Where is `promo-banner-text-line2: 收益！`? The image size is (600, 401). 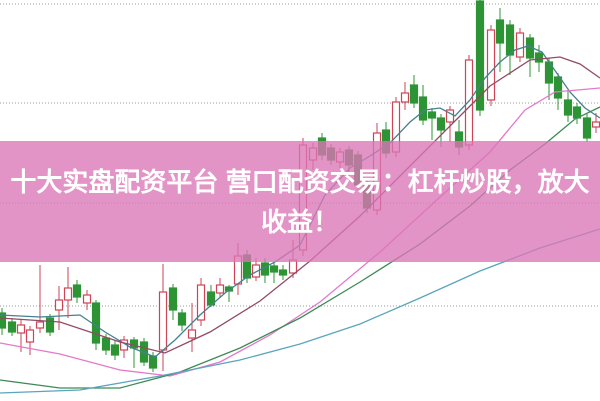
promo-banner-text-line2: 收益！ is located at coordinates (299, 221).